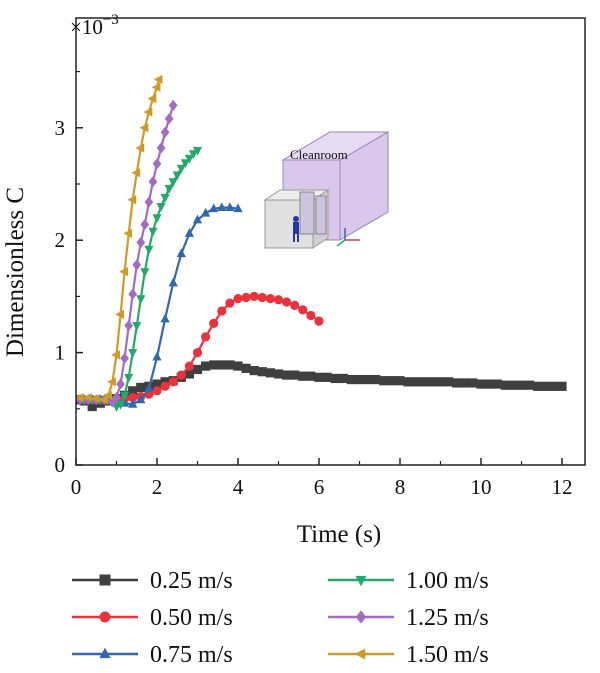 Image resolution: width=600 pixels, height=673 pixels. What do you see at coordinates (60, 353) in the screenshot?
I see `y-tick-label: 1` at bounding box center [60, 353].